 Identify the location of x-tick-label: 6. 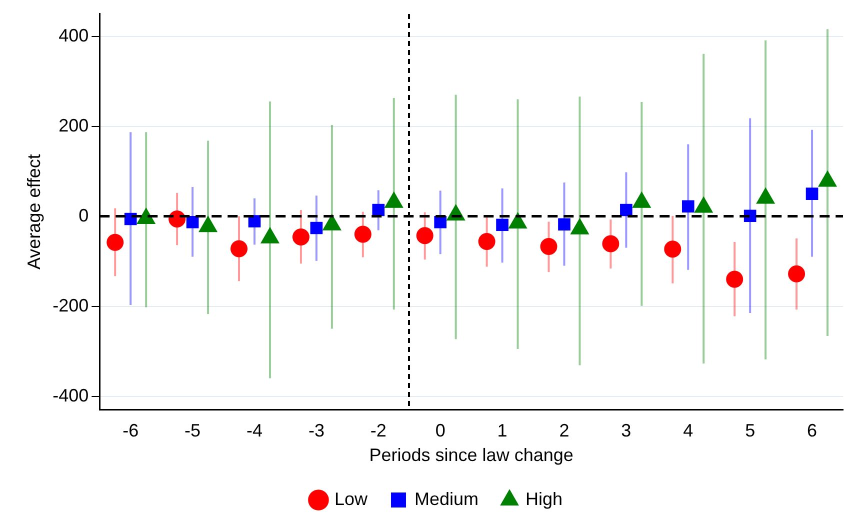
(812, 430).